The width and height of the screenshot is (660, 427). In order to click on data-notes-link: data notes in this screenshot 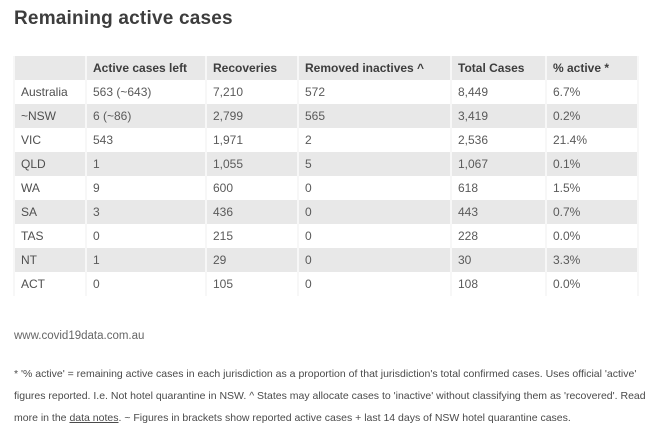, I will do `click(94, 418)`.